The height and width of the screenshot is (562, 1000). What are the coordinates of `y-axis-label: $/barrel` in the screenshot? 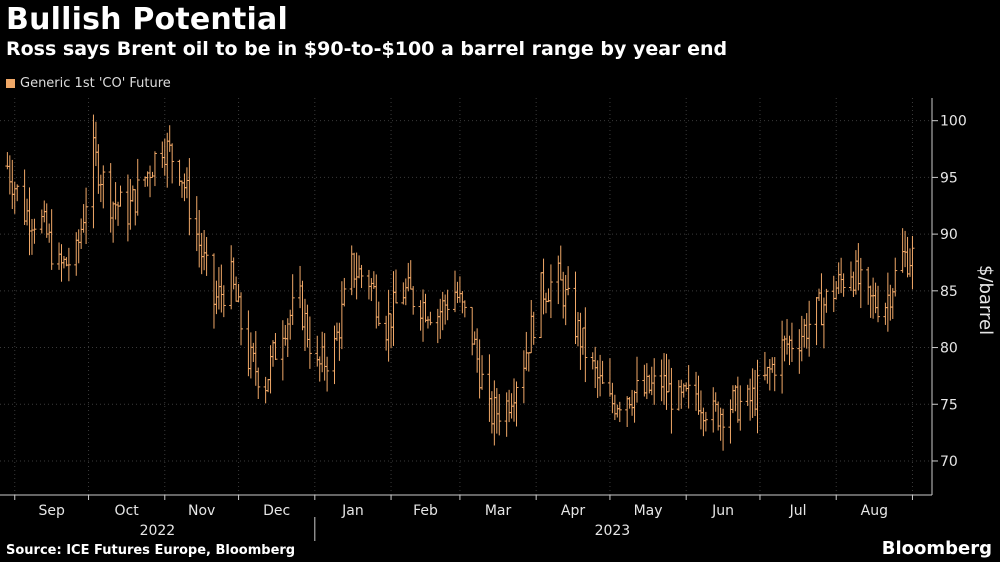 It's located at (985, 300).